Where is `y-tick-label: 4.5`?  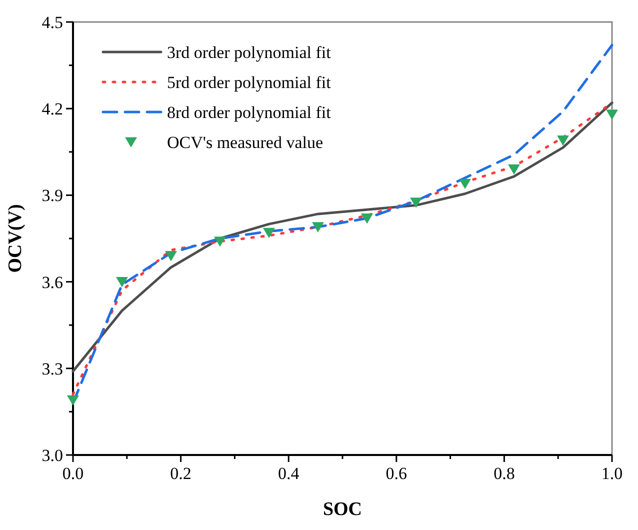
y-tick-label: 4.5 is located at coordinates (52, 22).